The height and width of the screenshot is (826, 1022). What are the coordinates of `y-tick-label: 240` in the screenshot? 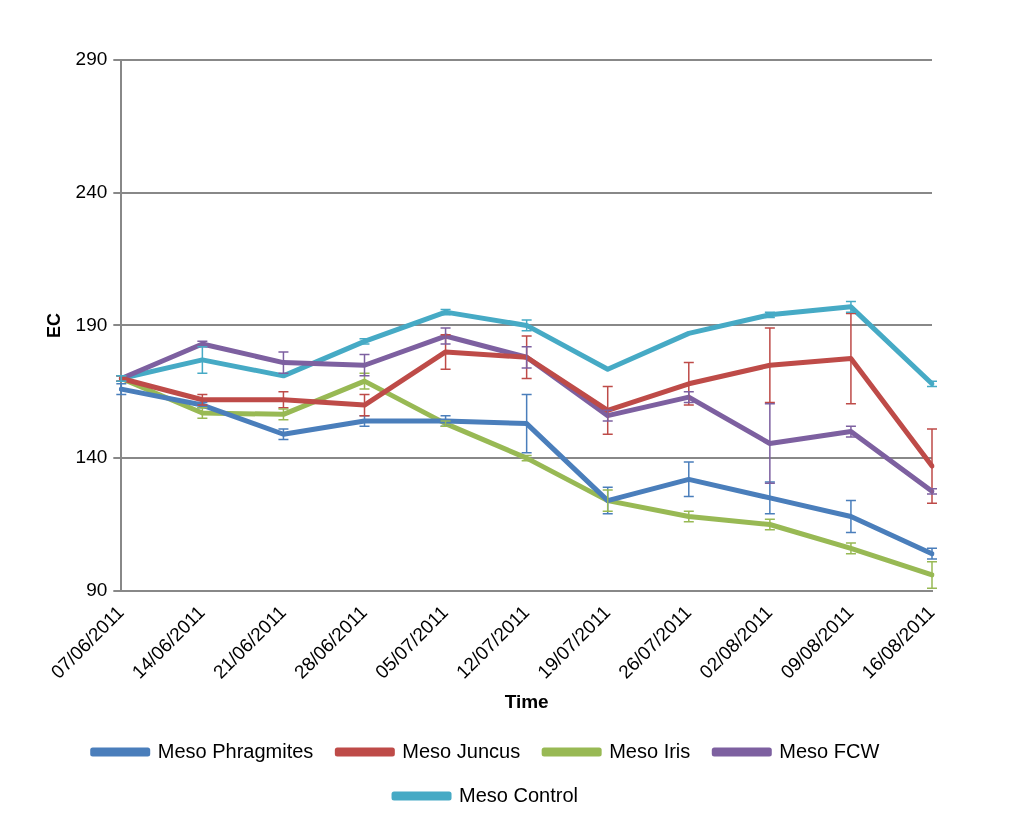 It's located at (91, 191).